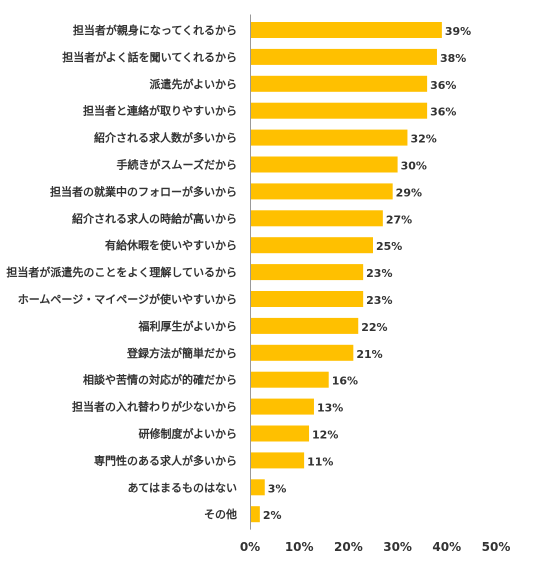  I want to click on value-label: 21%, so click(369, 354).